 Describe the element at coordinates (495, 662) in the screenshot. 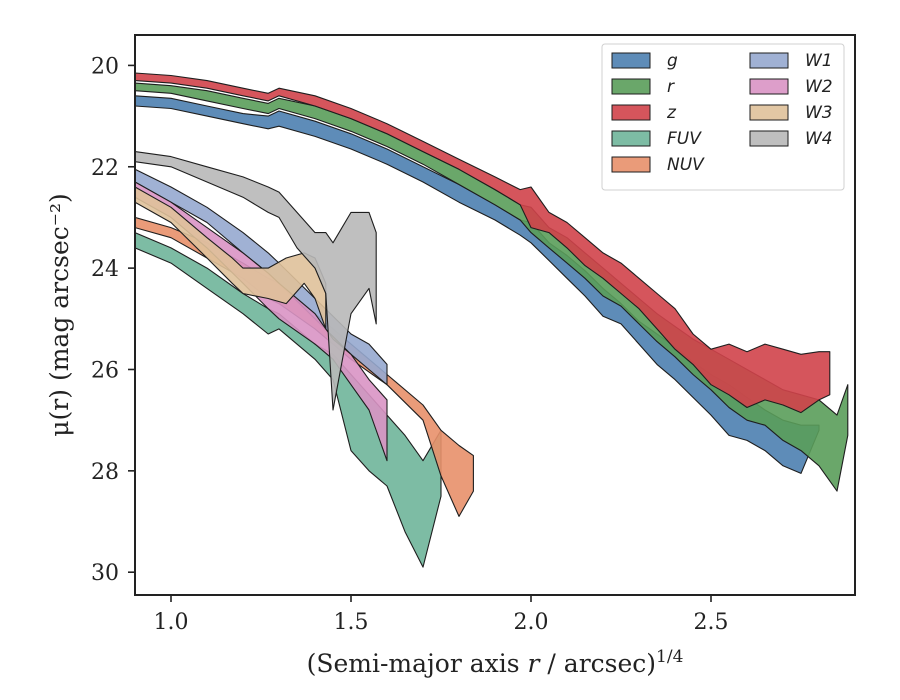

I see `x-axis-label: (Semi-major axis r / arcsec)1/4` at that location.